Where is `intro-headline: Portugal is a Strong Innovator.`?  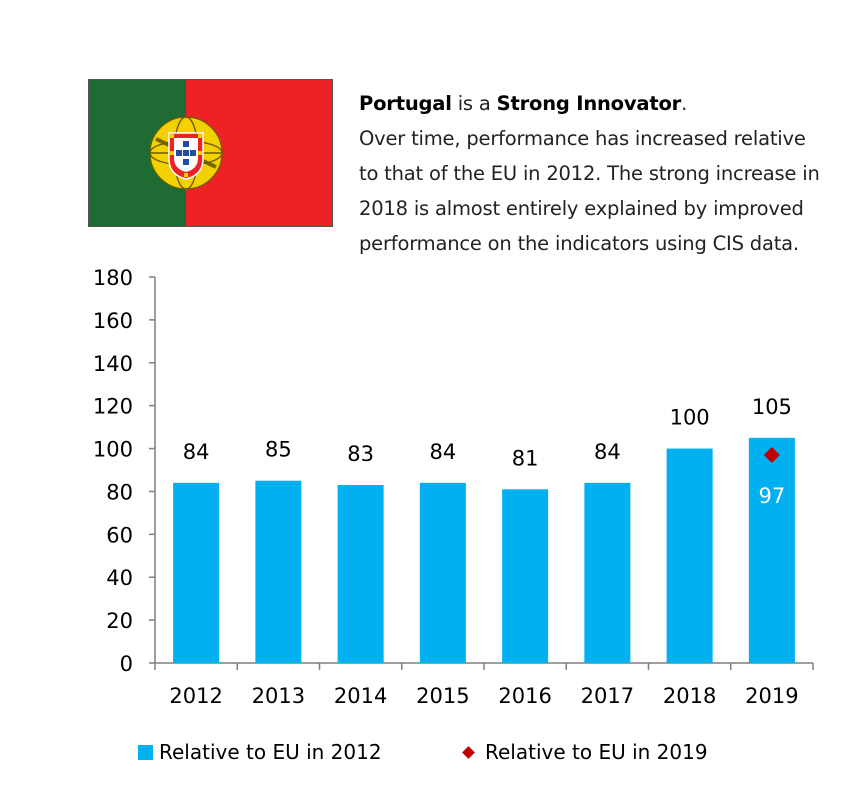
intro-headline: Portugal is a Strong Innovator. is located at coordinates (604, 103).